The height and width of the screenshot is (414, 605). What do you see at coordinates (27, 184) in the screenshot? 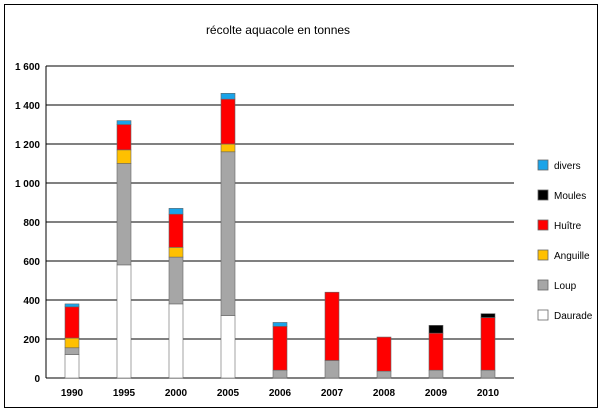
I see `y-tick-label: 1 000` at bounding box center [27, 184].